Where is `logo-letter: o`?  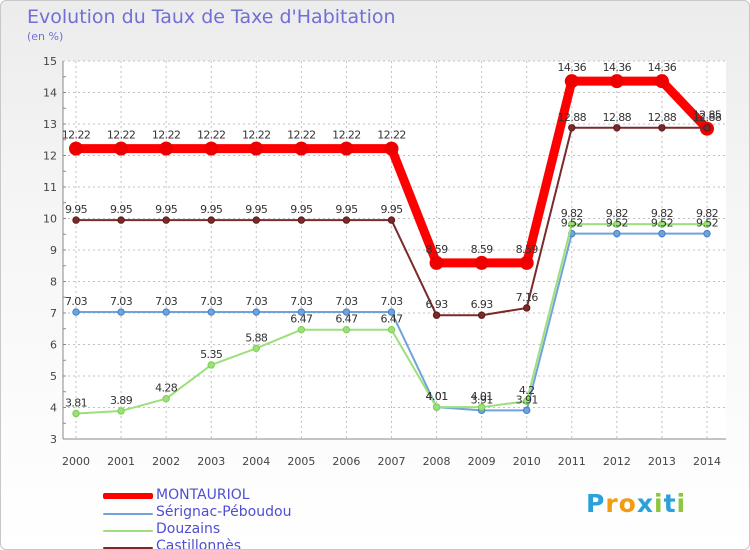
logo-letter: o is located at coordinates (627, 503).